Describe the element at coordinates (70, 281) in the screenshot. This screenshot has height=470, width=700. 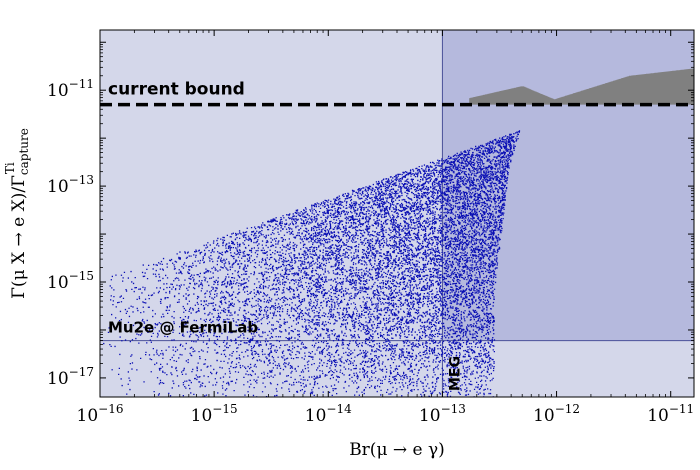
I see `y-tick-label: 10−15` at that location.